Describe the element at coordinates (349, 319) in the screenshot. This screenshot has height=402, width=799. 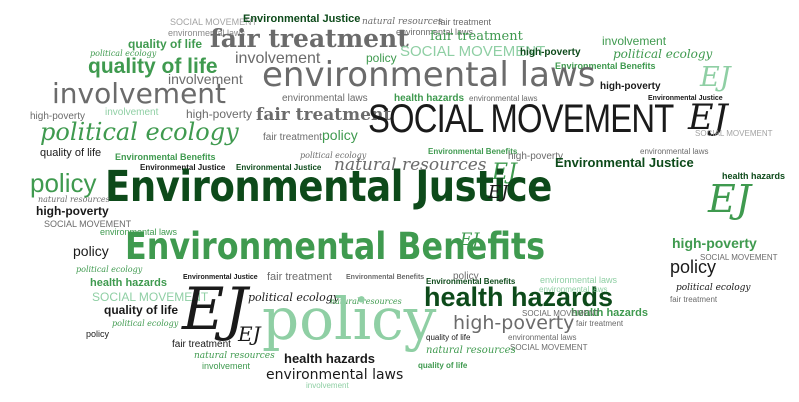
I see `word-policy-main: policy` at that location.